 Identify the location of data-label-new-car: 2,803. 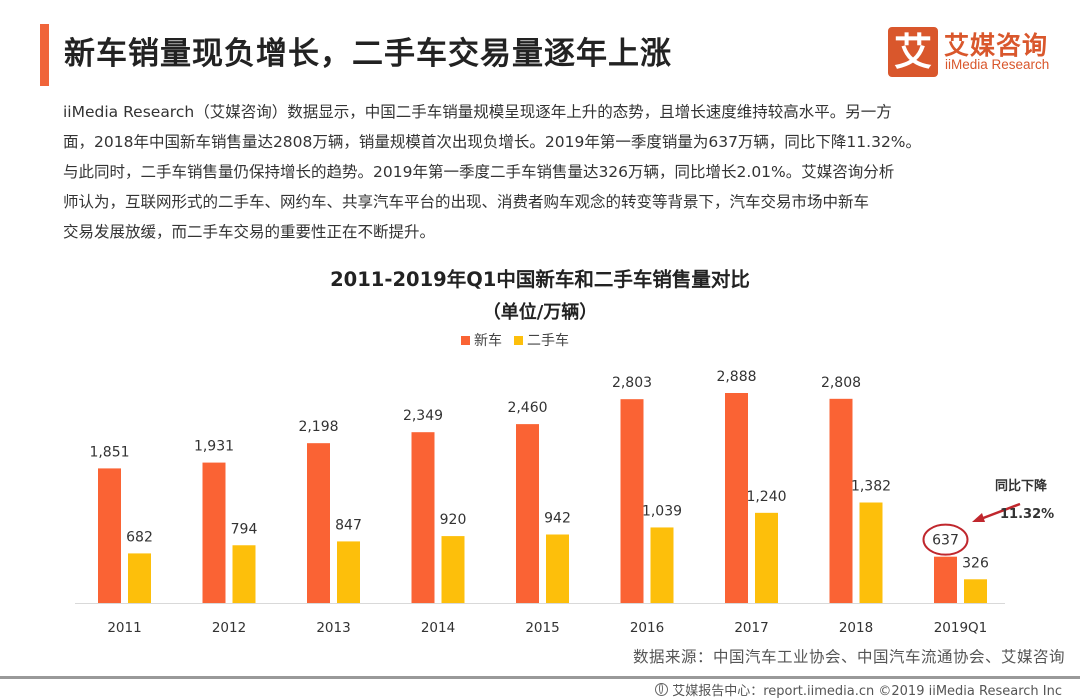
(632, 383).